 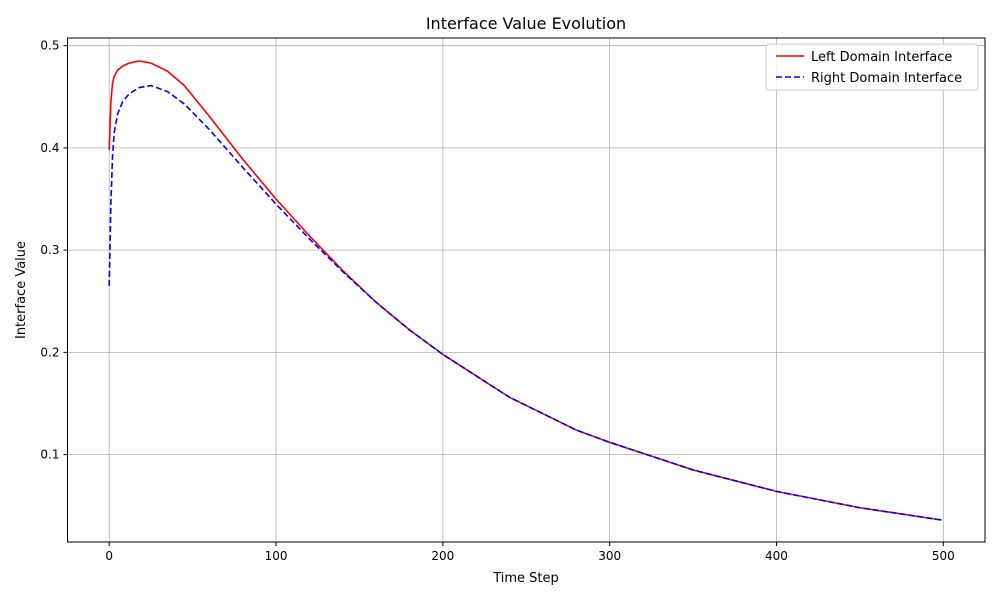 I want to click on x-axis-label: Time Step, so click(x=525, y=578).